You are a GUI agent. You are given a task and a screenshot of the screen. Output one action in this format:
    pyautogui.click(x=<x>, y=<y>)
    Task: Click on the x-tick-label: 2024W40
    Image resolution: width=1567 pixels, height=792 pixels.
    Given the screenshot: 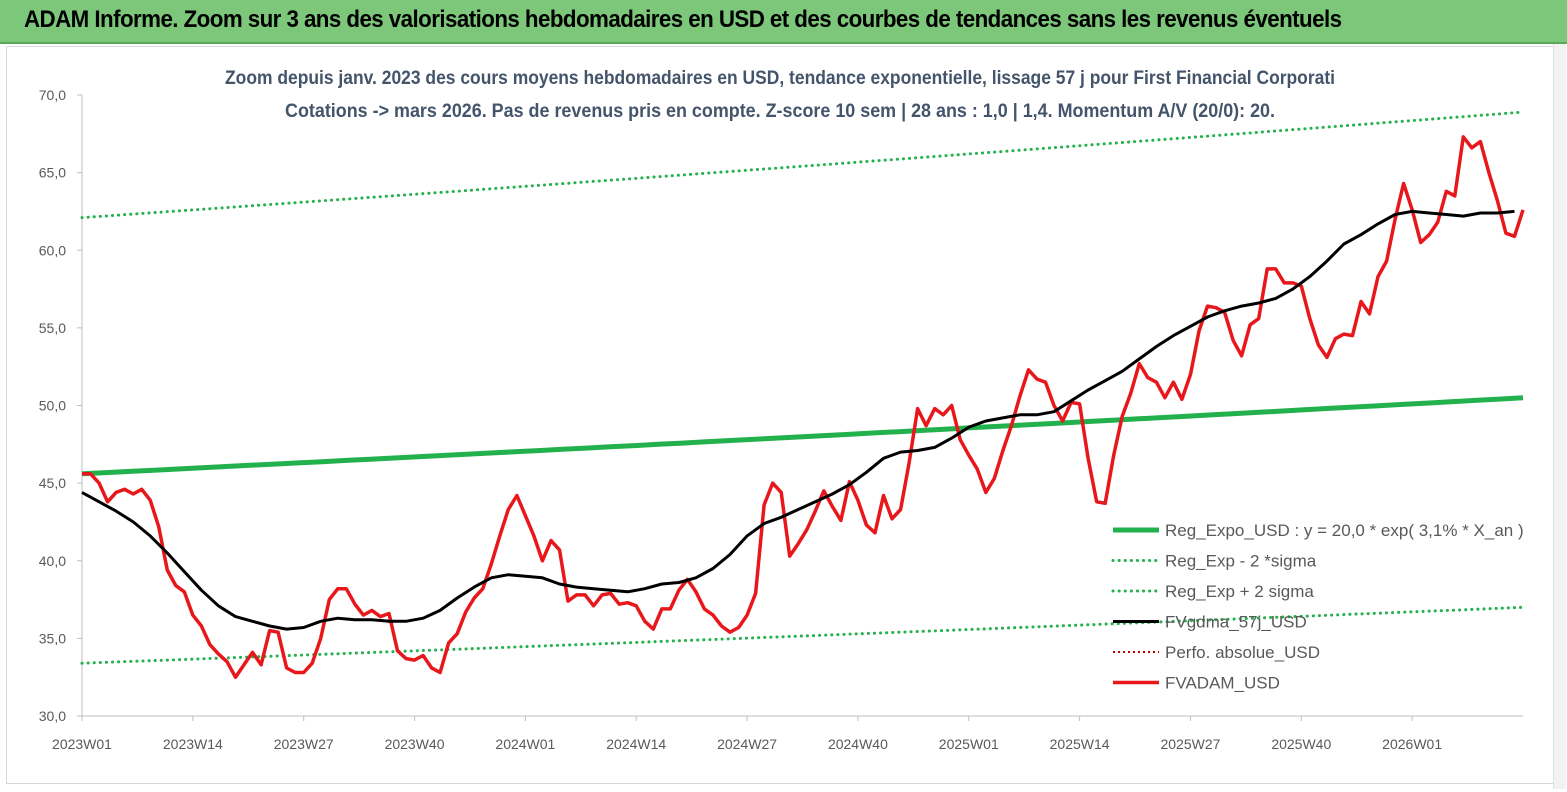 What is the action you would take?
    pyautogui.click(x=858, y=744)
    